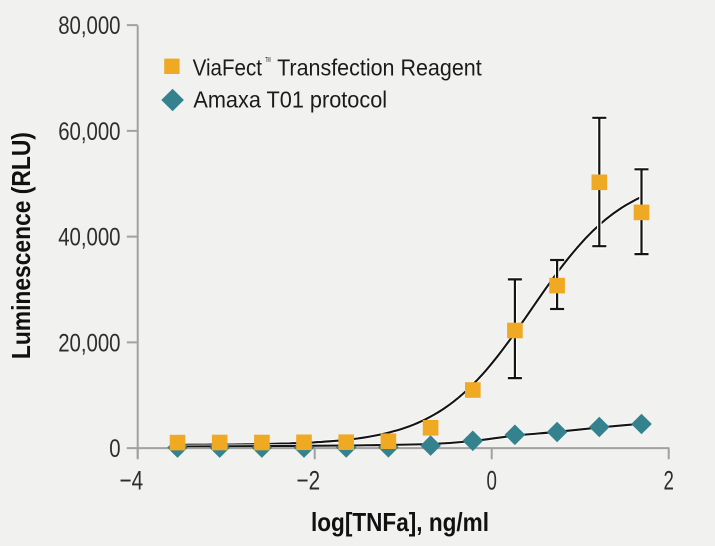 The image size is (715, 546). Describe the element at coordinates (89, 238) in the screenshot. I see `svg-text: 40,000` at that location.